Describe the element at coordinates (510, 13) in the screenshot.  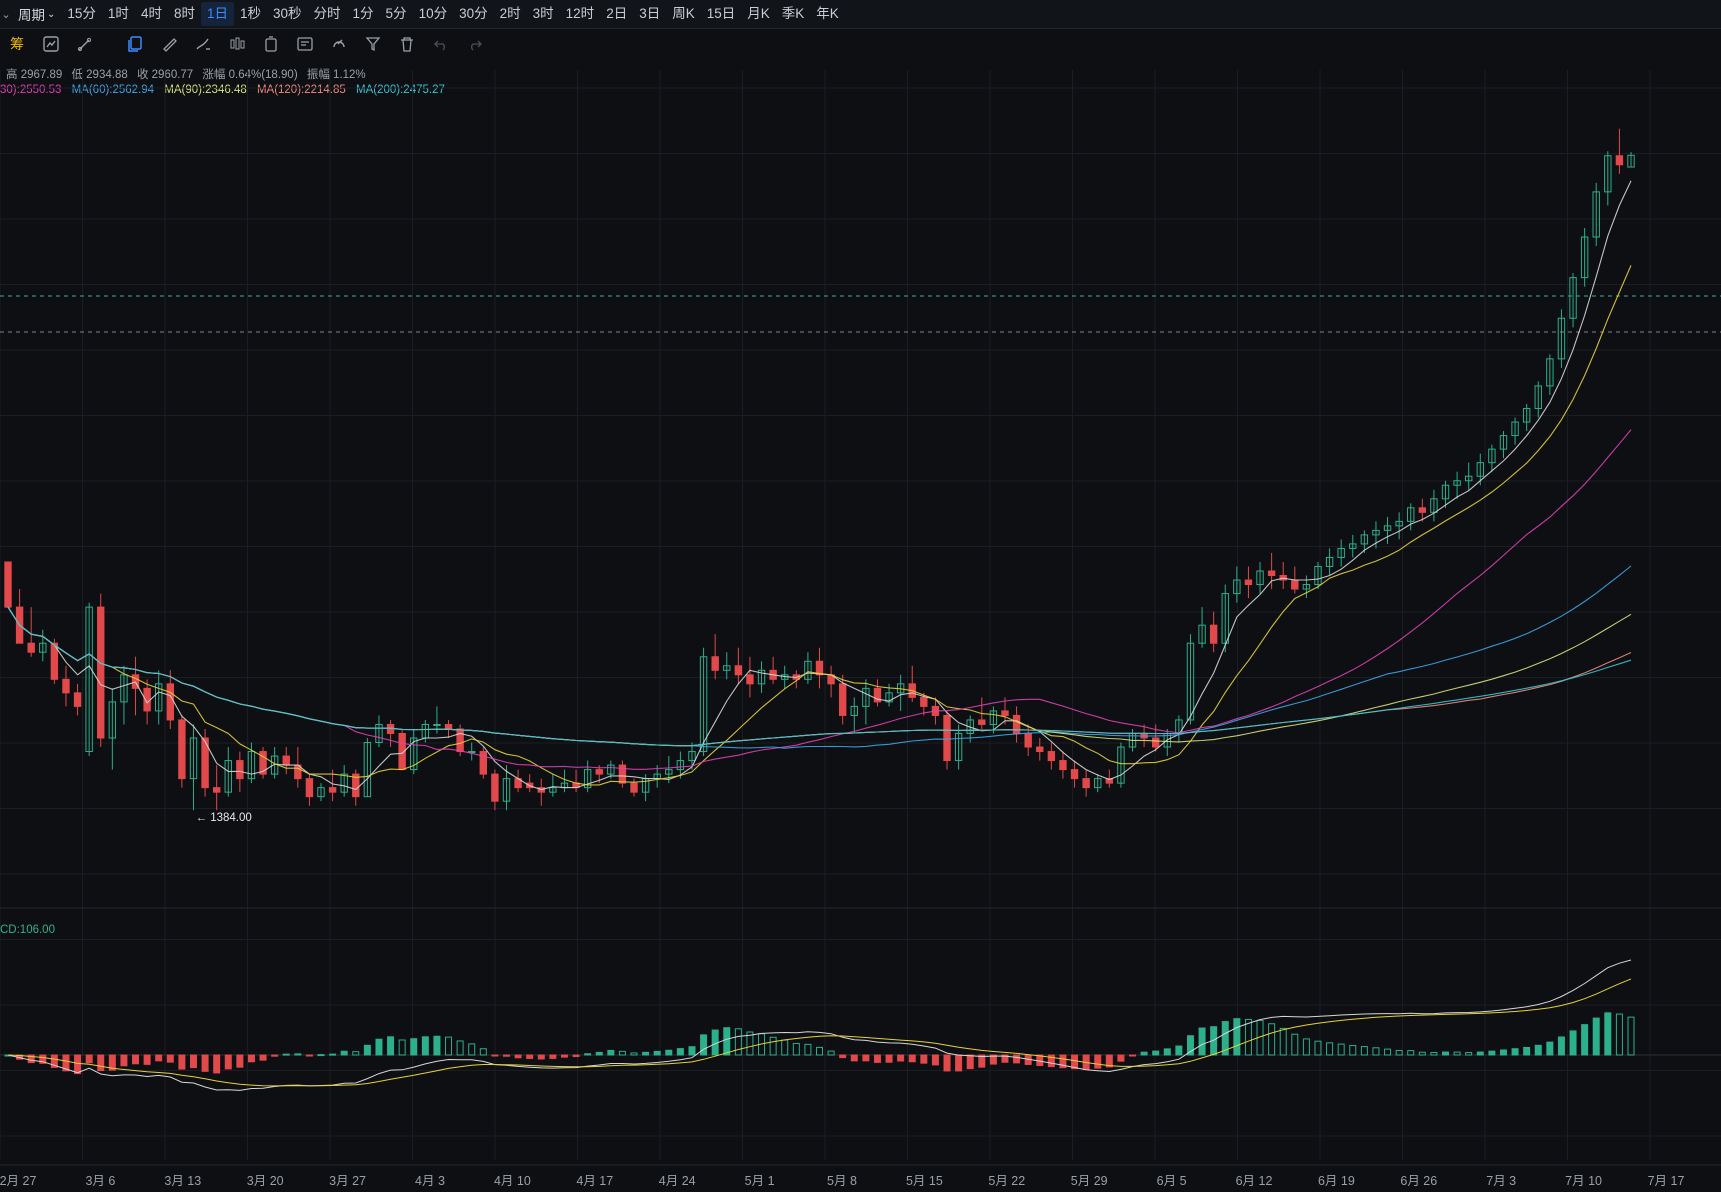
I see `timeframe-12: 2时` at that location.